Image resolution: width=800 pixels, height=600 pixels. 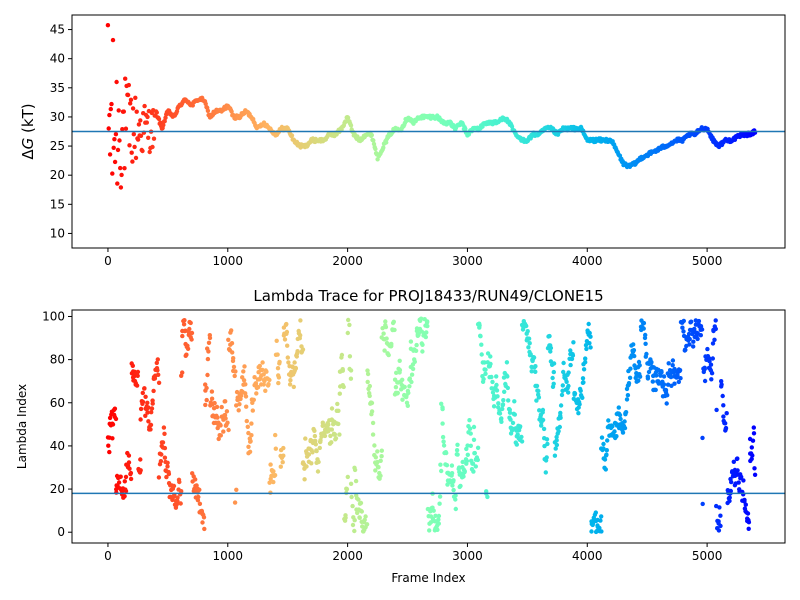 What do you see at coordinates (228, 261) in the screenshot?
I see `x-tick-label: 1000` at bounding box center [228, 261].